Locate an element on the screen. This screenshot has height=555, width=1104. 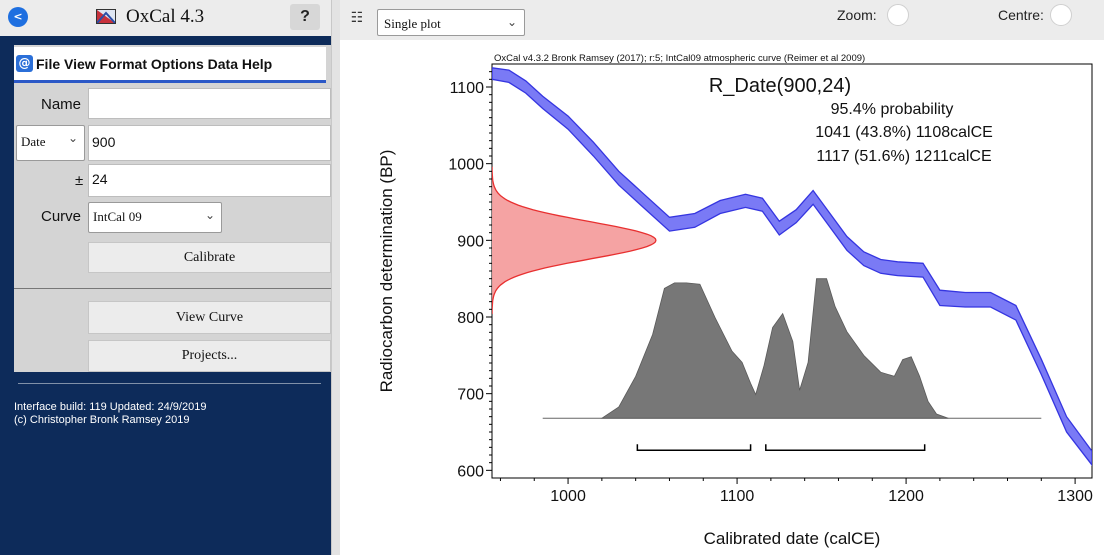
y-axis-label: Radiocarbon determination (BP) is located at coordinates (386, 271).